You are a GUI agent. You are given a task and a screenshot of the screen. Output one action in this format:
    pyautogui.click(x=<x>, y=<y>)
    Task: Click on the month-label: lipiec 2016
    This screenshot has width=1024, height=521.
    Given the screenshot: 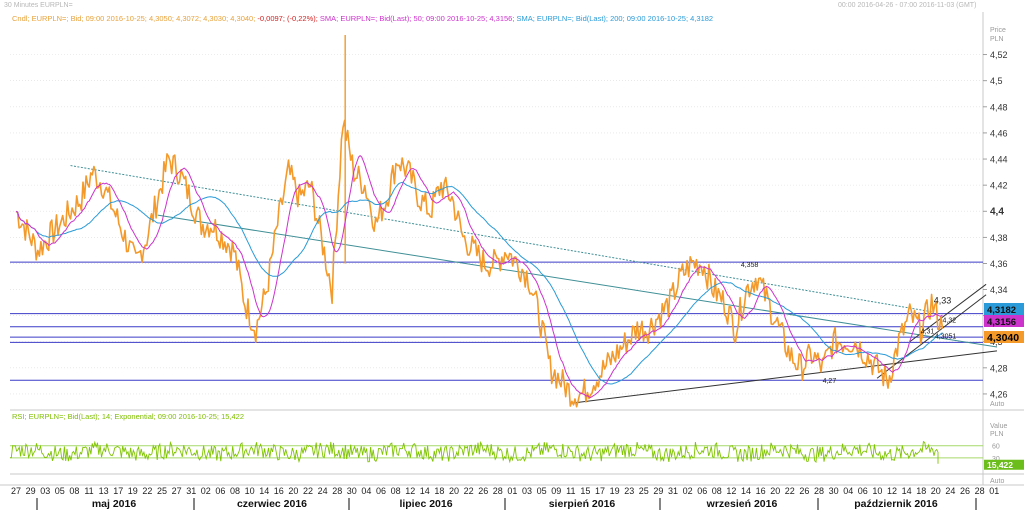 What is the action you would take?
    pyautogui.click(x=425, y=504)
    